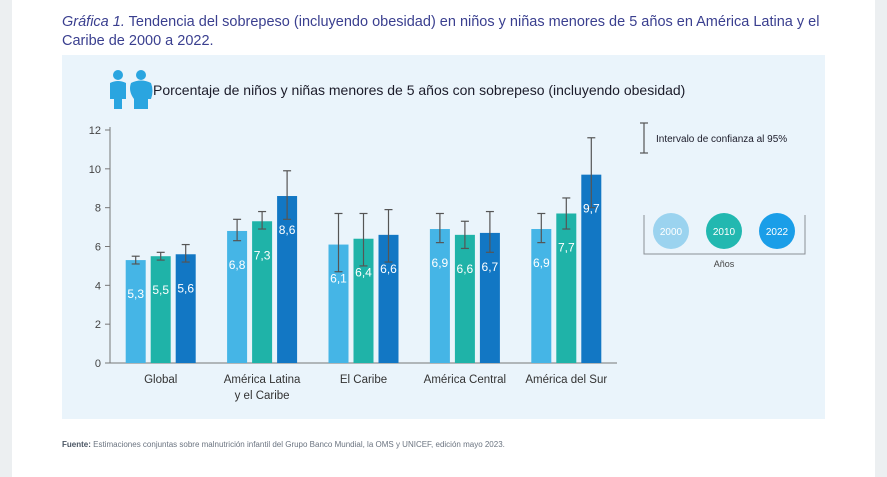  Describe the element at coordinates (76, 444) in the screenshot. I see `source-label: Fuente:` at that location.